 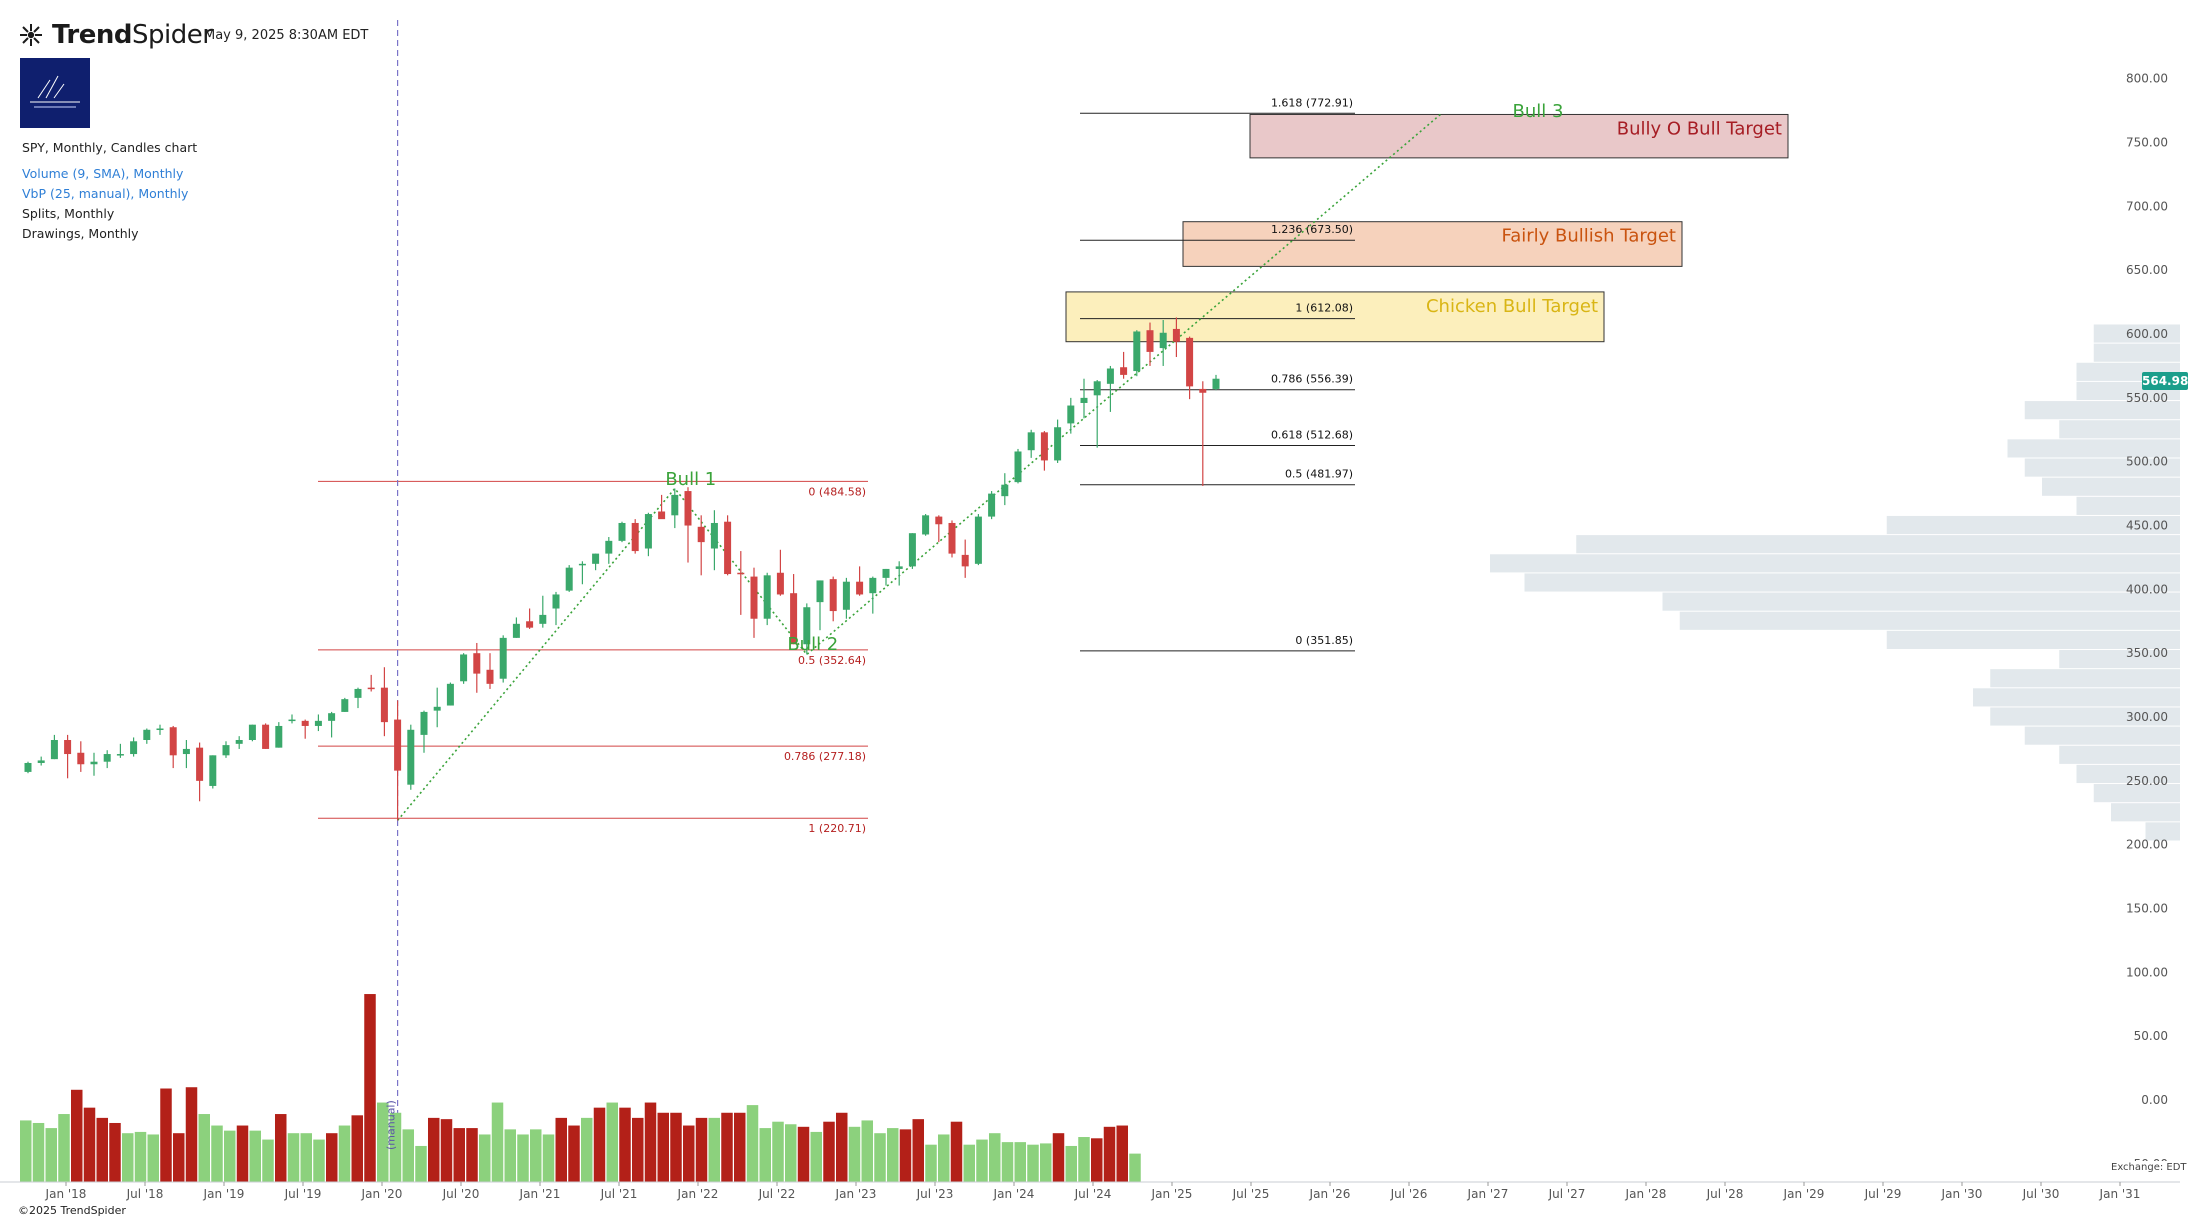 I want to click on chart-legend-title: SPY, Monthly, Candles chart, so click(x=110, y=147).